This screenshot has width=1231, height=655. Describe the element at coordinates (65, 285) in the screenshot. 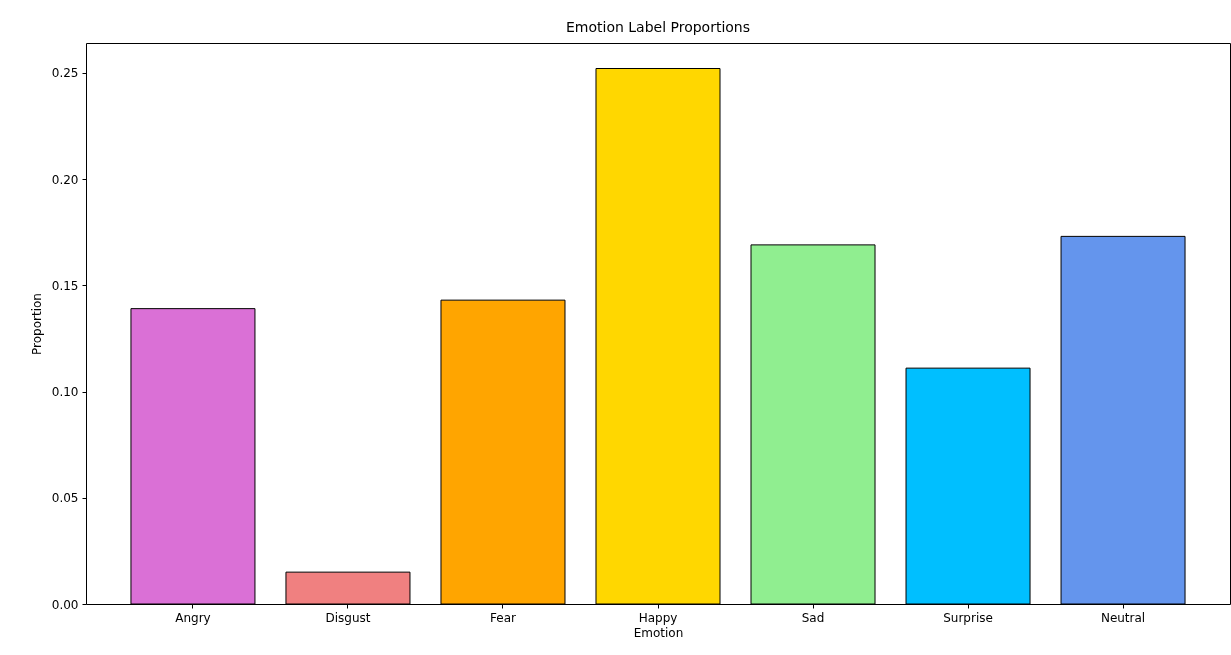

I see `y-tick-label: 0.15` at that location.